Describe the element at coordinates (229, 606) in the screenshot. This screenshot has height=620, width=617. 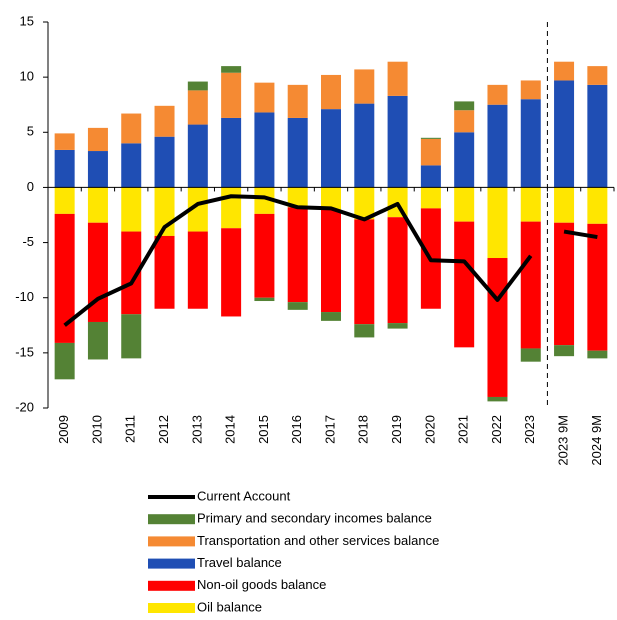
I see `legend-label: Oil balance` at that location.